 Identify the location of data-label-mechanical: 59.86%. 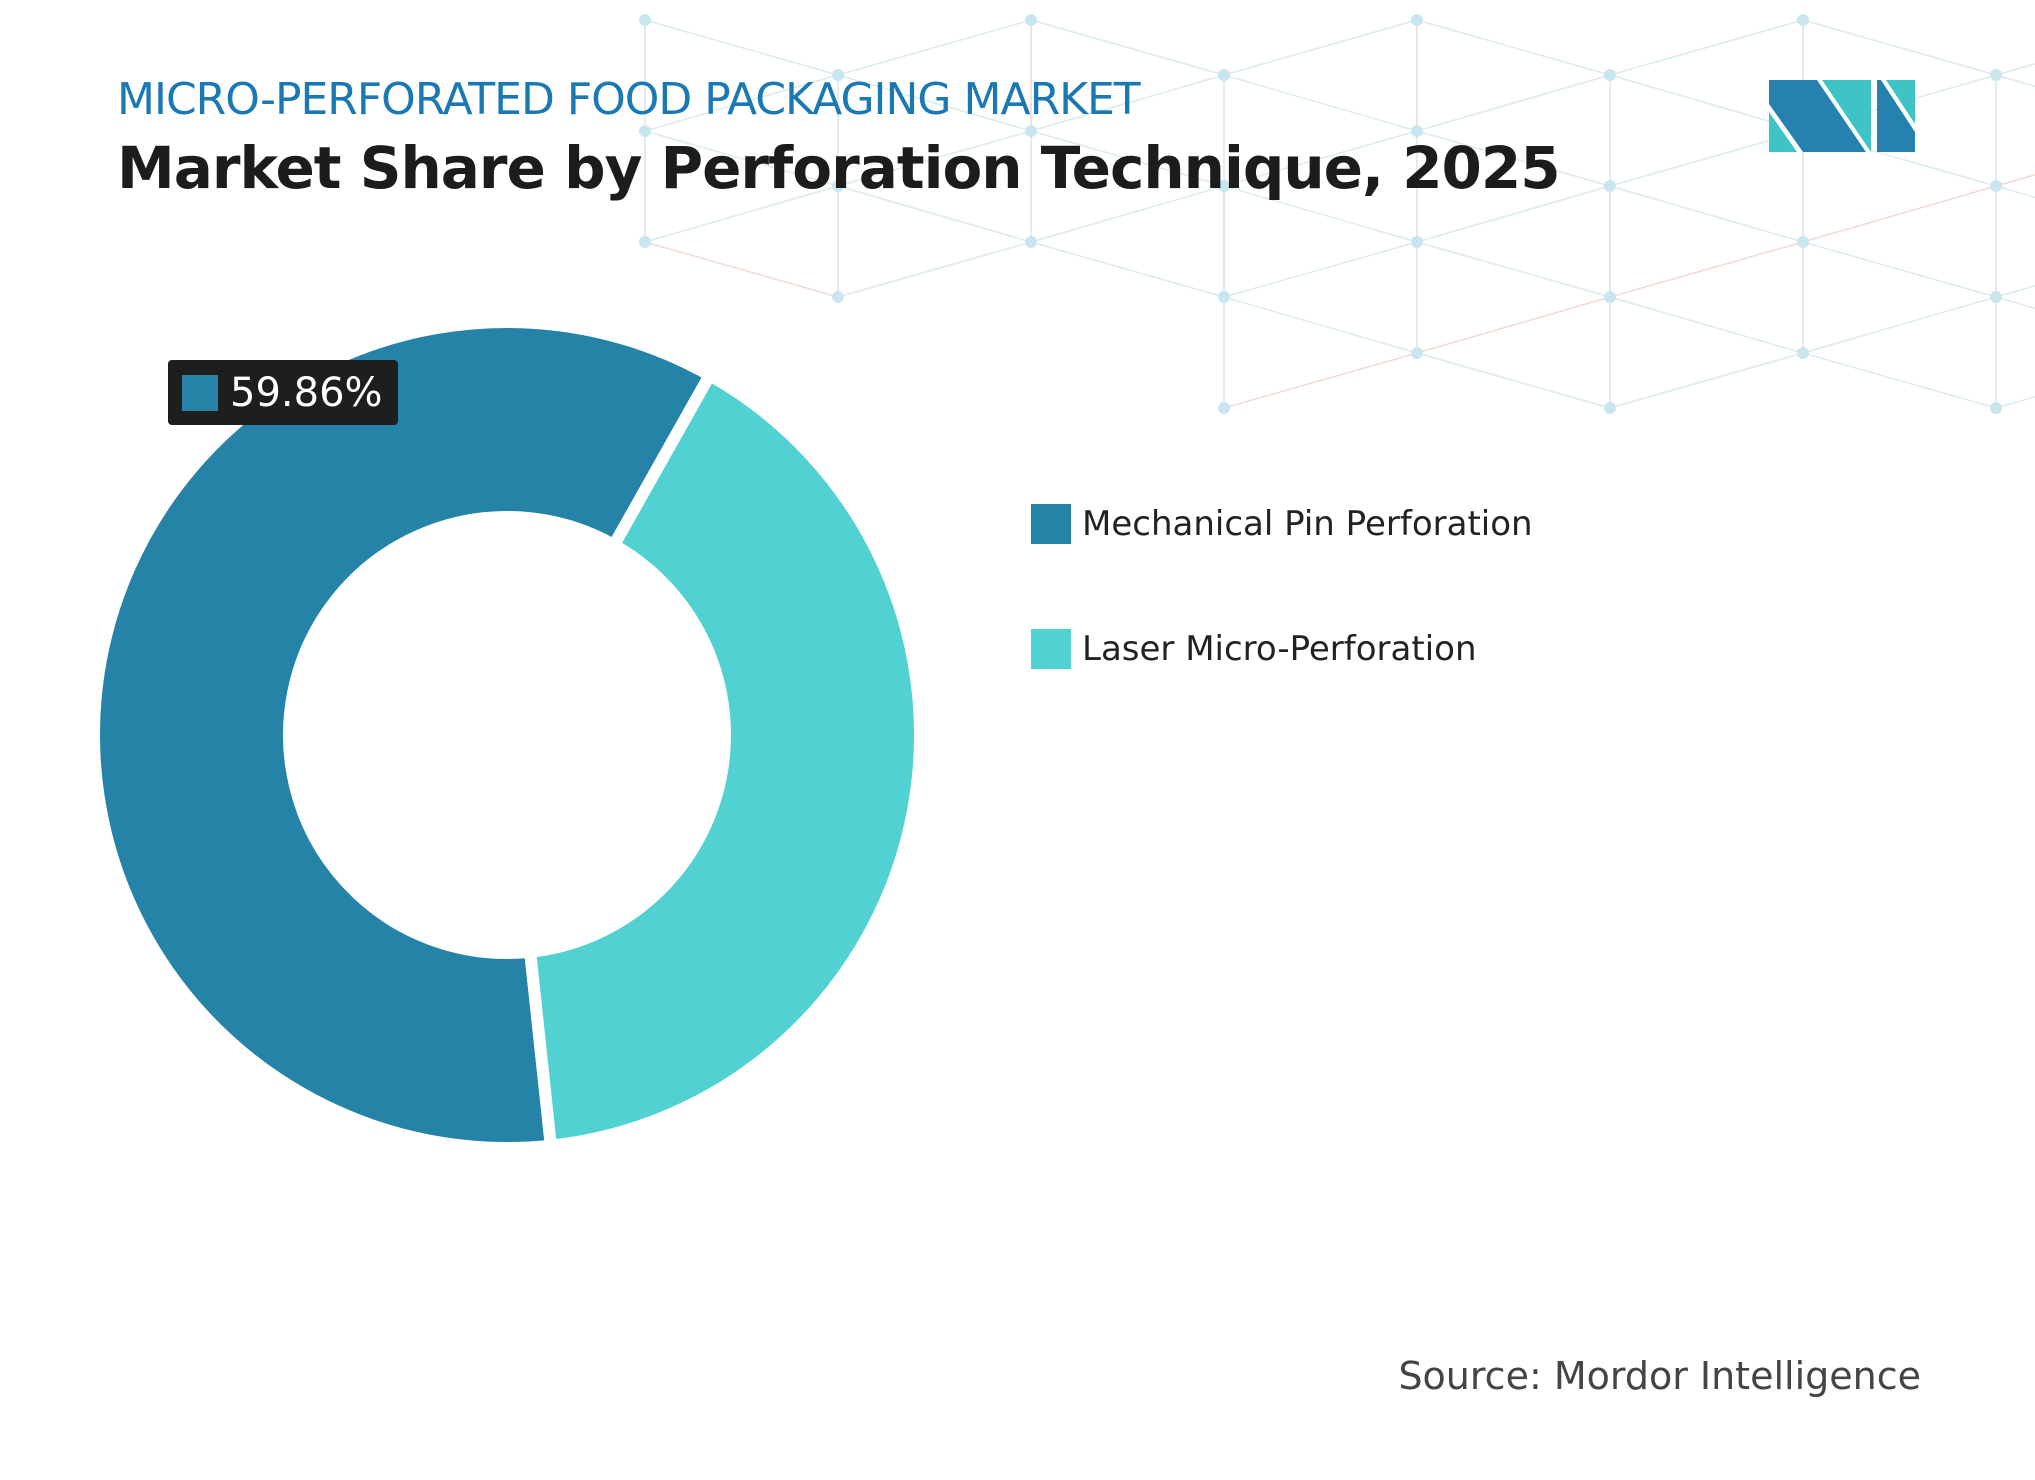
(283, 392).